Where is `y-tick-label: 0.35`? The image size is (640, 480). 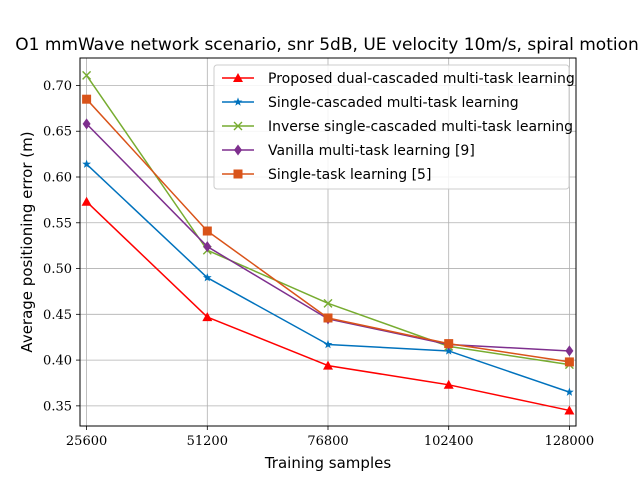 y-tick-label: 0.35 is located at coordinates (57, 406).